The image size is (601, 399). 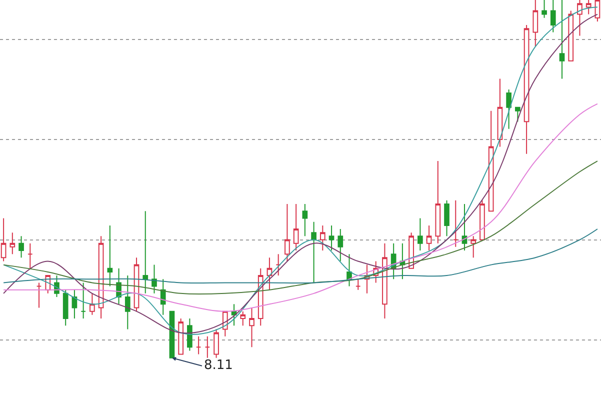 What do you see at coordinates (218, 365) in the screenshot?
I see `annotation: 8.11` at bounding box center [218, 365].